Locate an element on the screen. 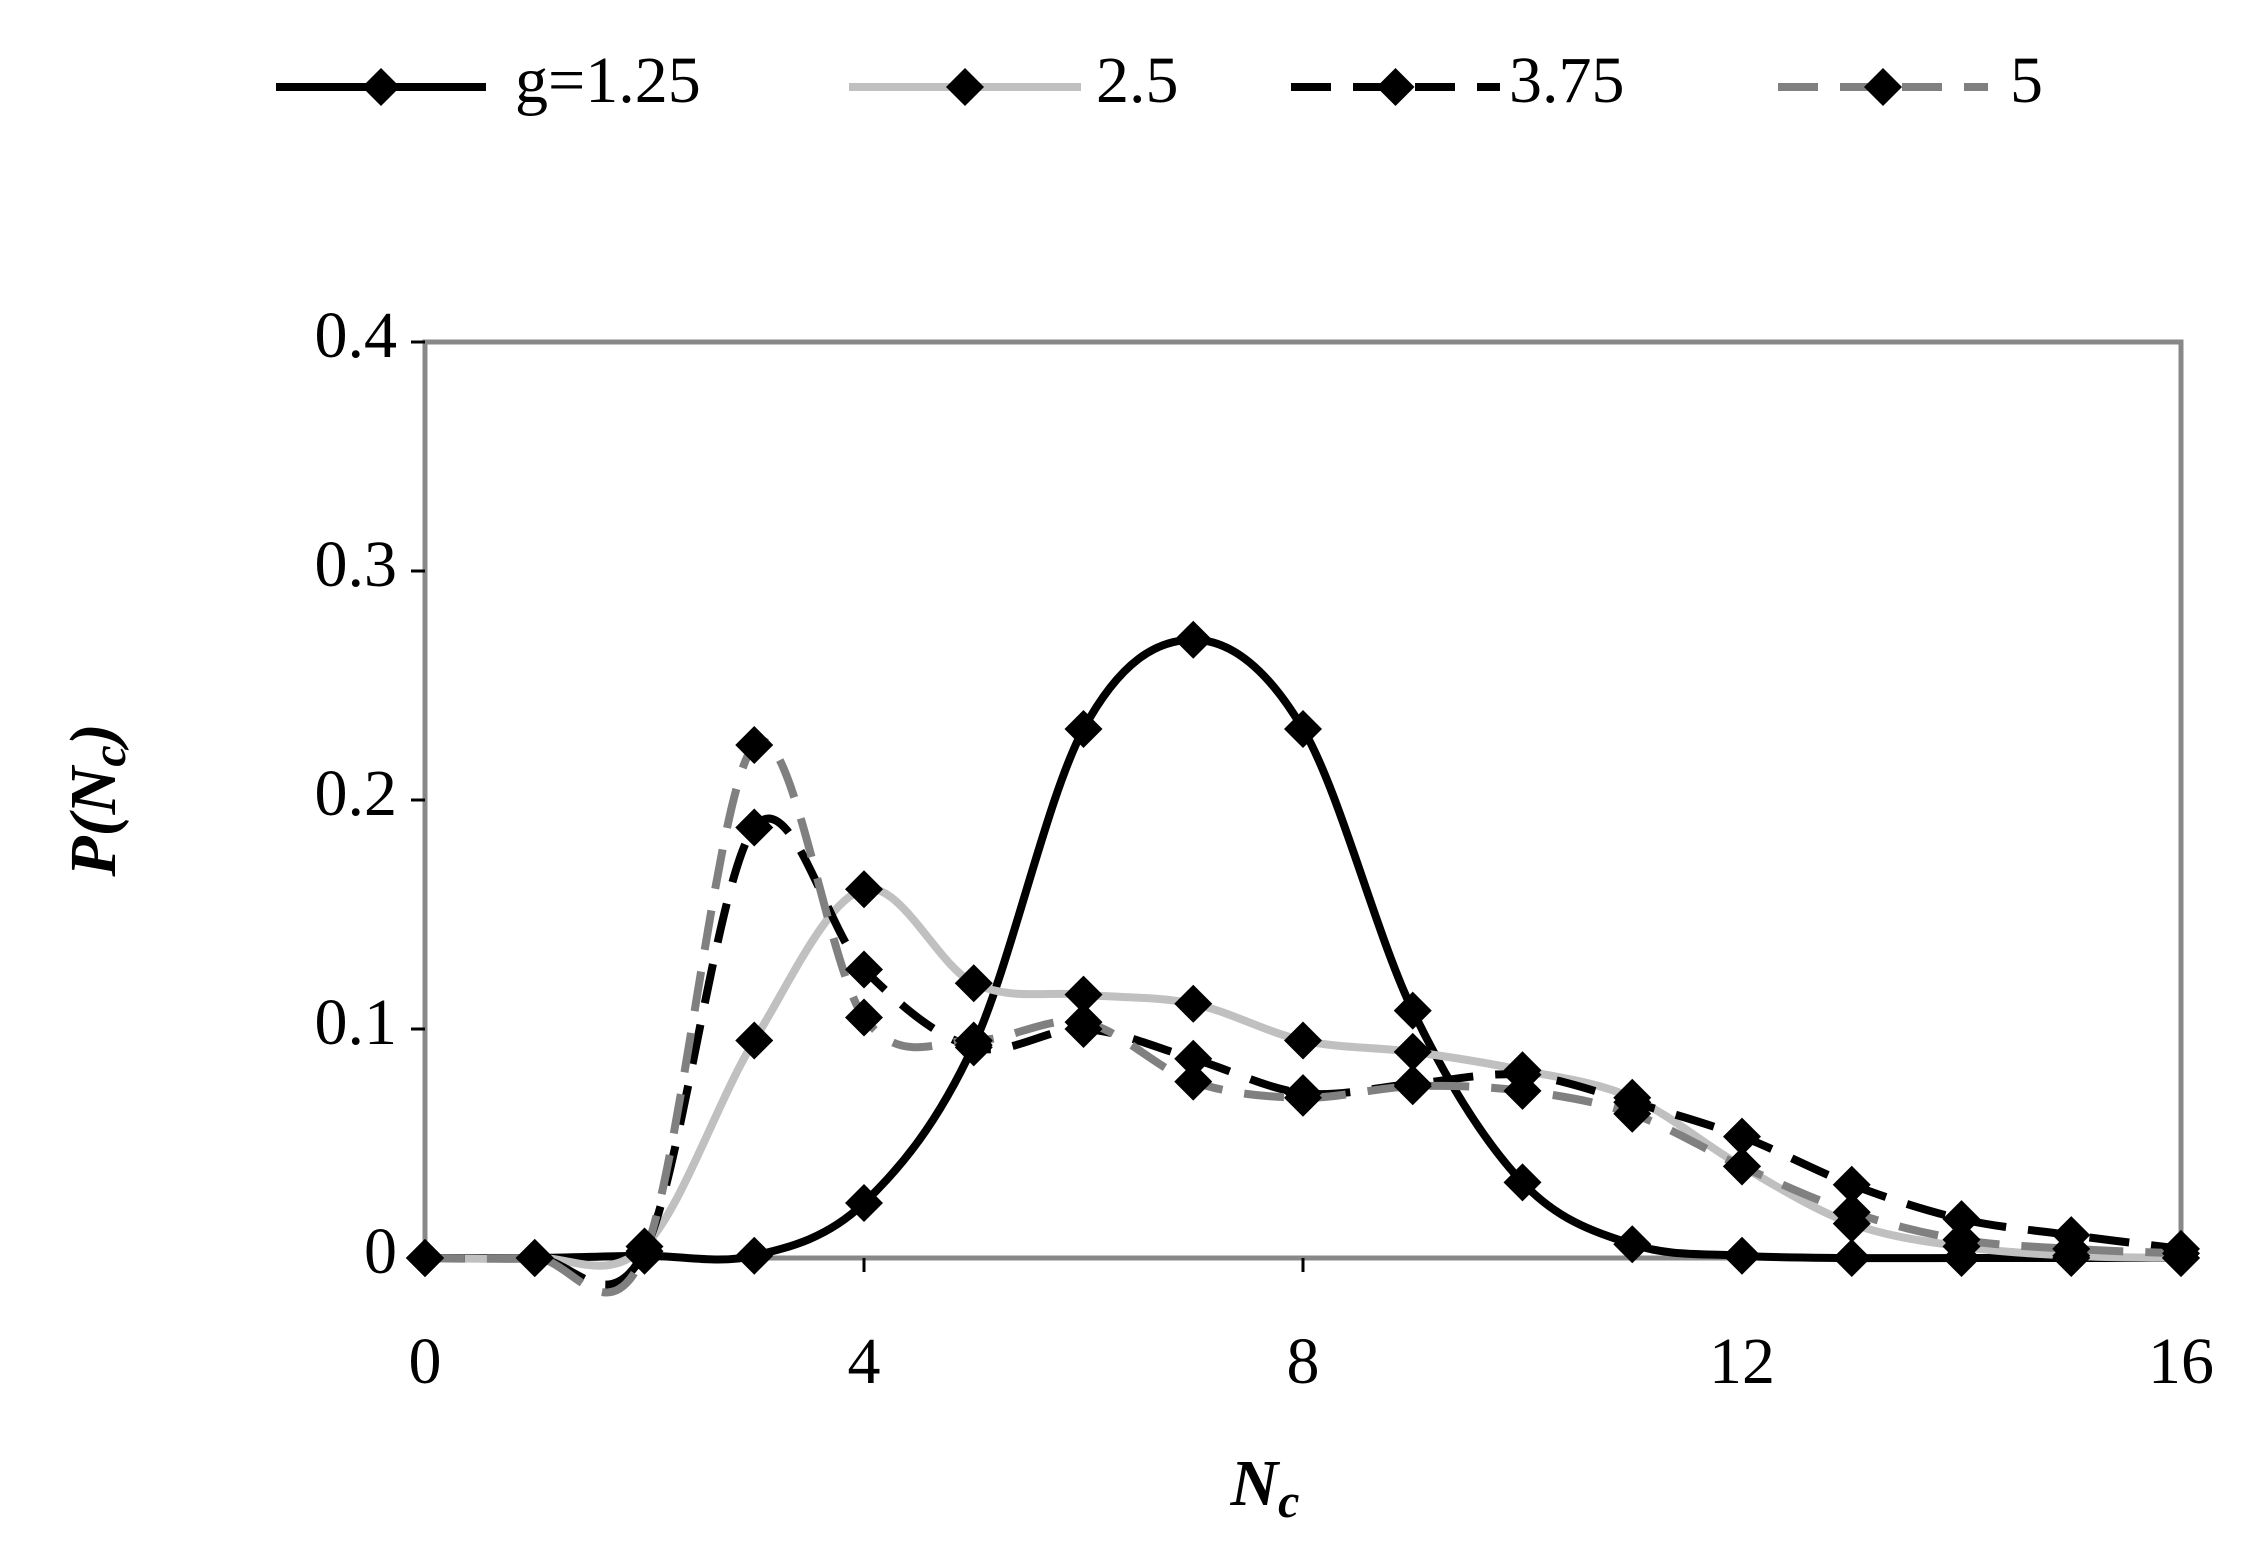 The height and width of the screenshot is (1550, 2252). y-tick-label: 0.1 is located at coordinates (356, 1022).